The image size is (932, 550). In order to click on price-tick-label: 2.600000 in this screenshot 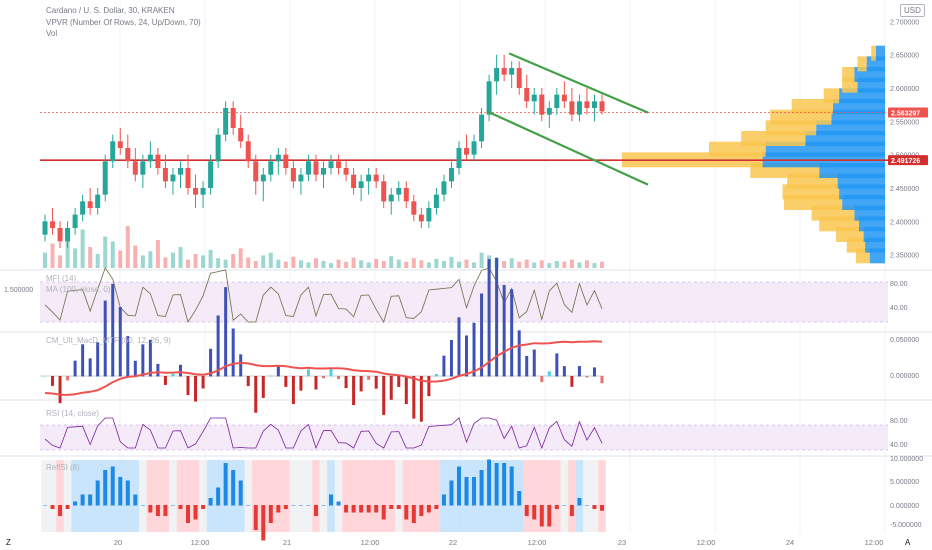, I will do `click(904, 89)`.